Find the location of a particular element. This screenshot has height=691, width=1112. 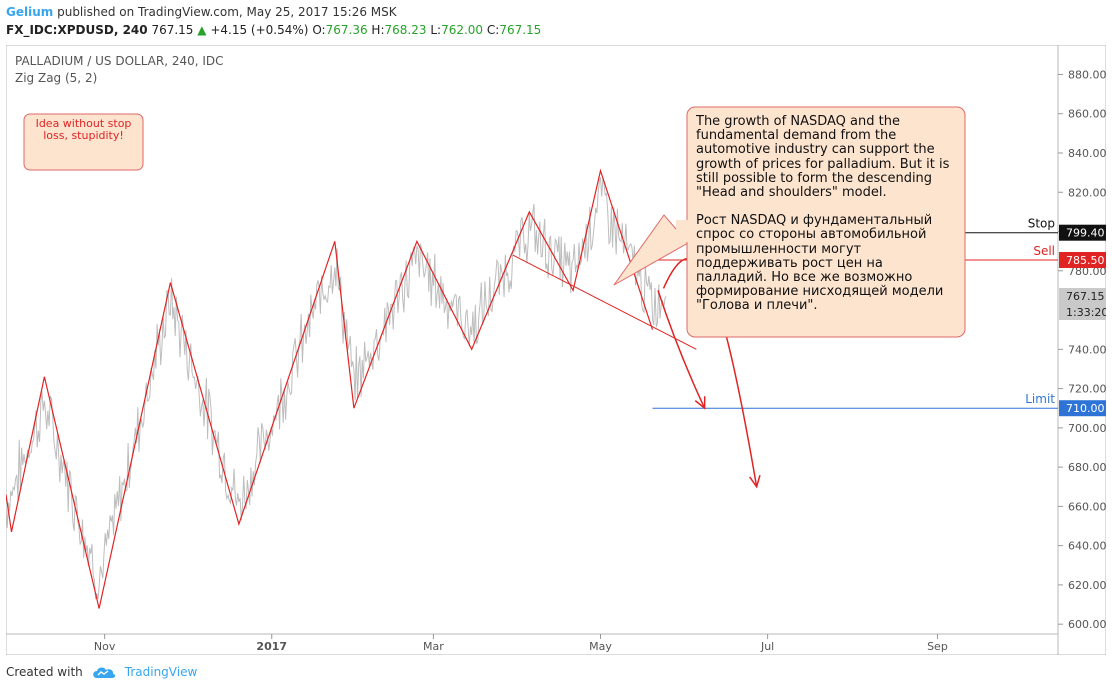

x-tick-label: Jul is located at coordinates (767, 646).